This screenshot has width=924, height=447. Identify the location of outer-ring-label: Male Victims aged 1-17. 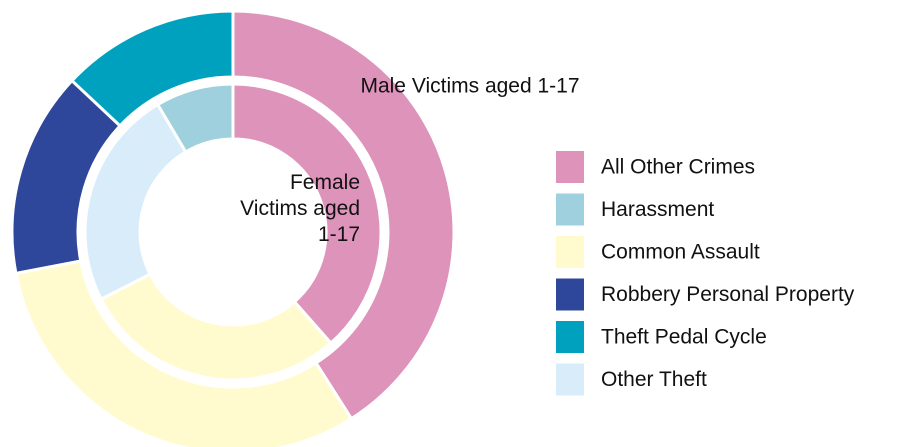
(469, 86).